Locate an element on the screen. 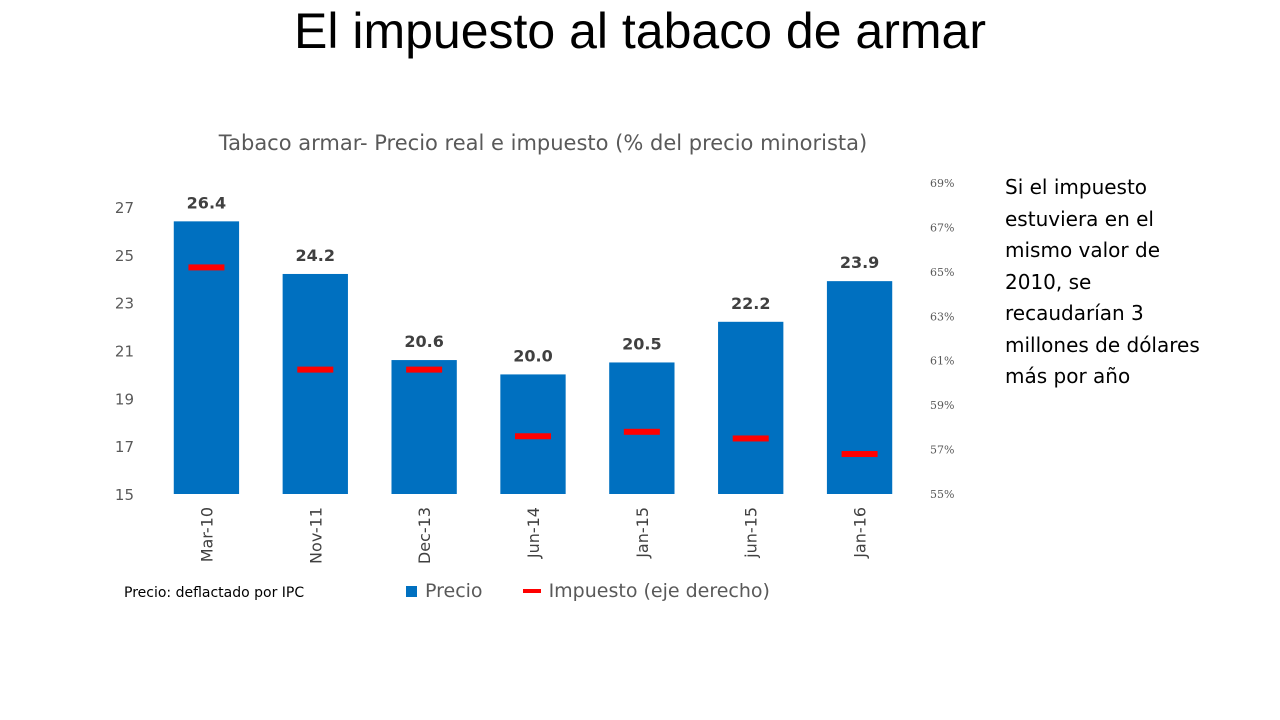 The height and width of the screenshot is (720, 1280). legend-swatch-impuesto is located at coordinates (531, 591).